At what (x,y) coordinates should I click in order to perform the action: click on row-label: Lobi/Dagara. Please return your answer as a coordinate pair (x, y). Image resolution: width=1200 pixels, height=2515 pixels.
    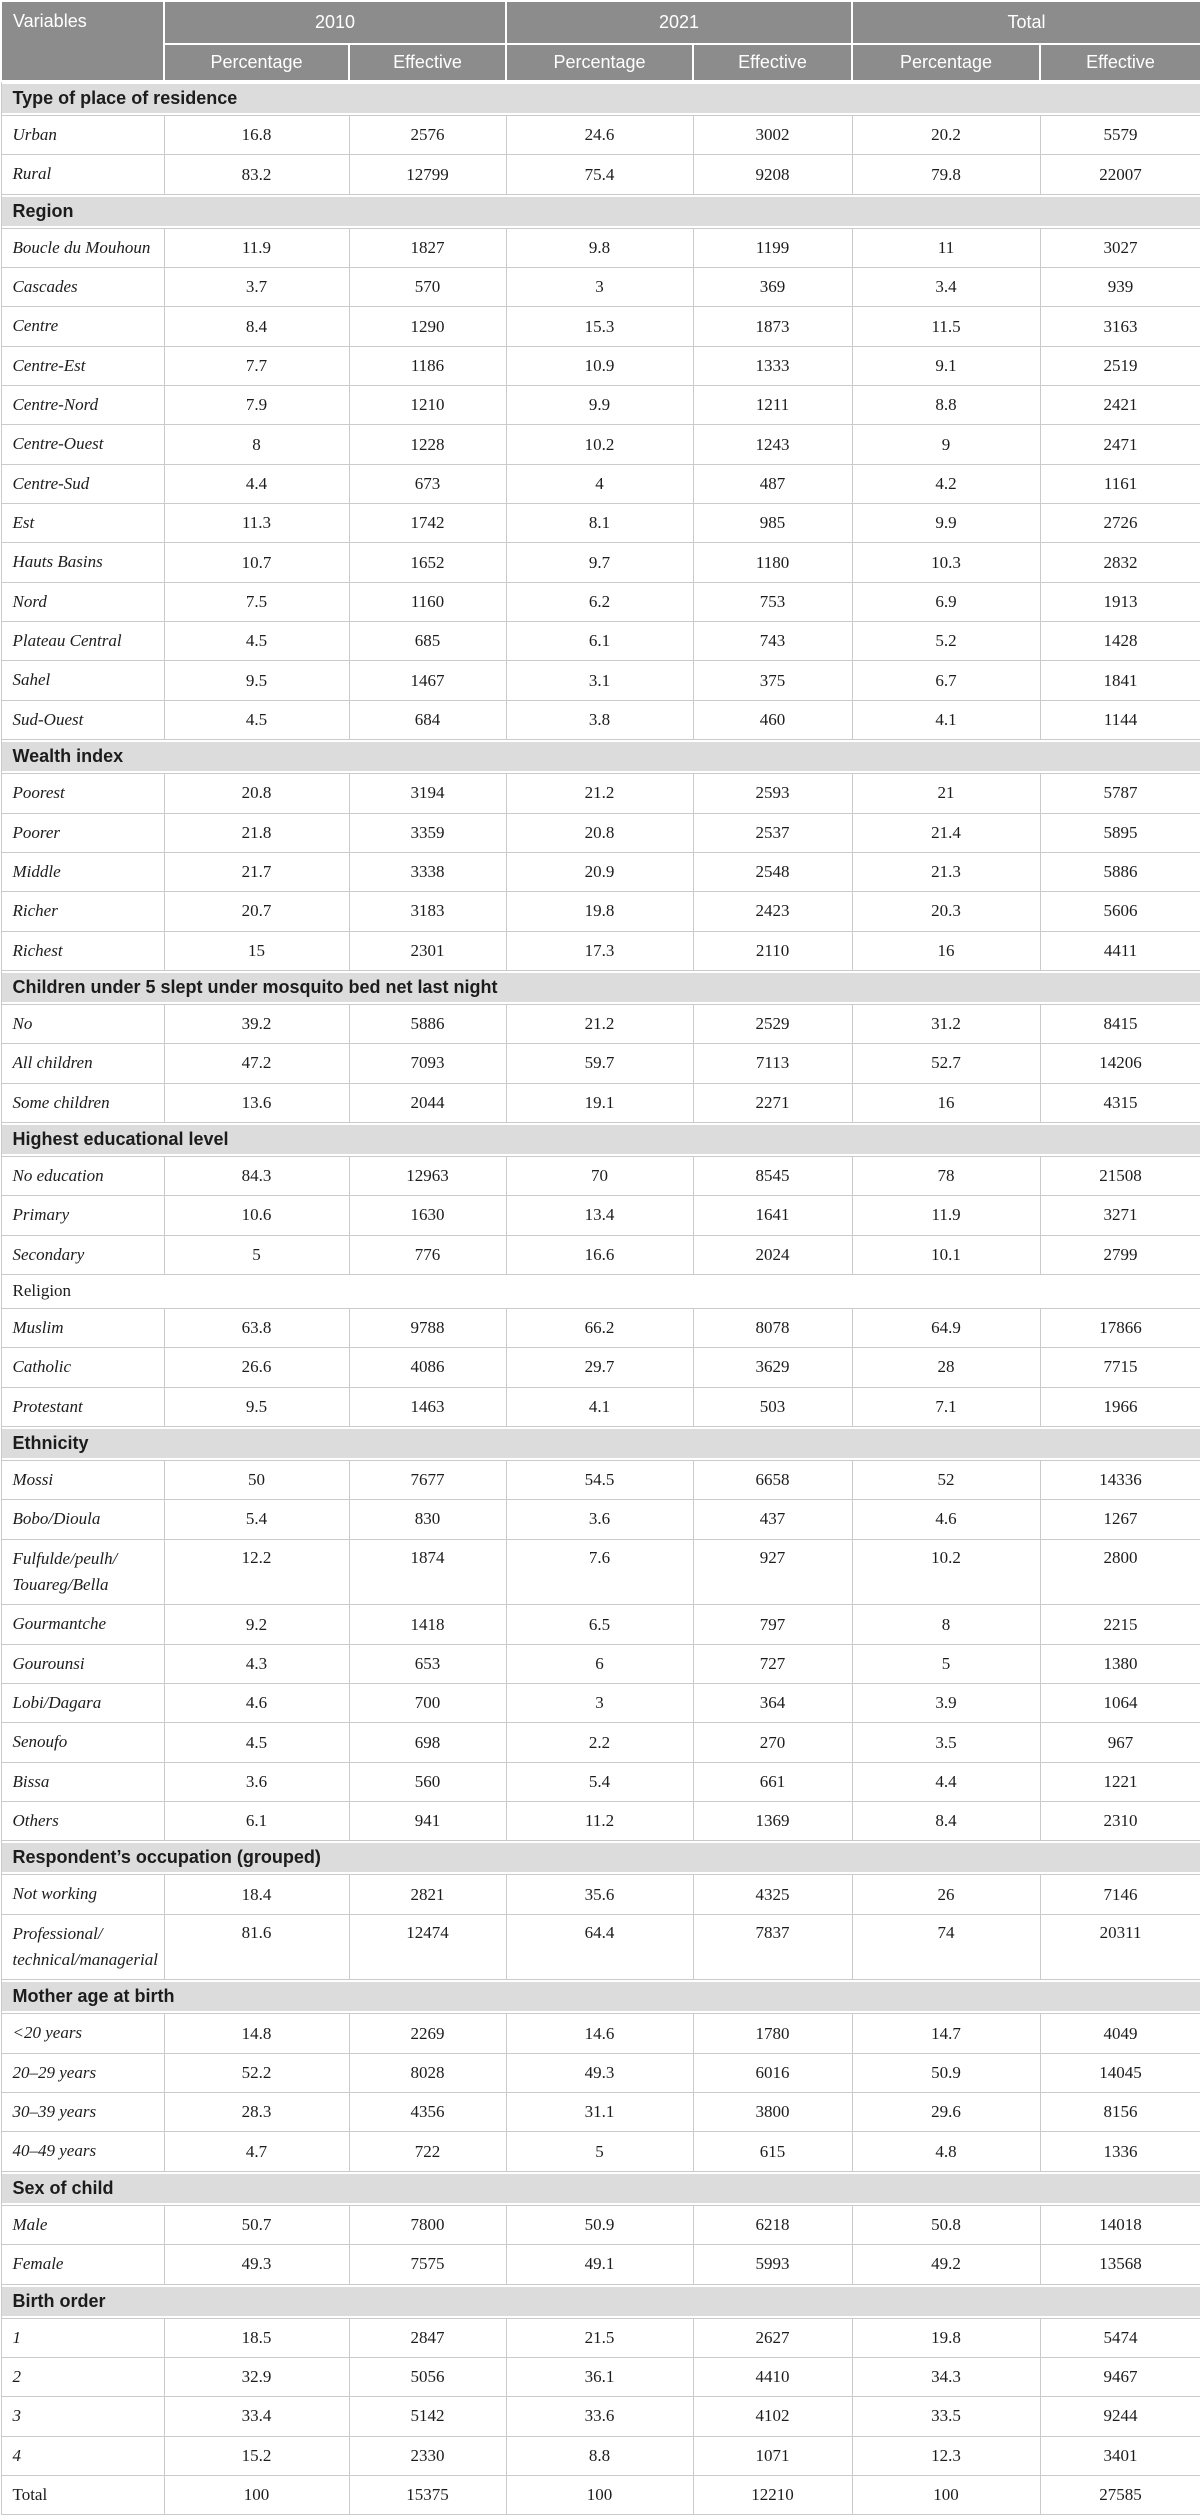
    Looking at the image, I should click on (82, 1703).